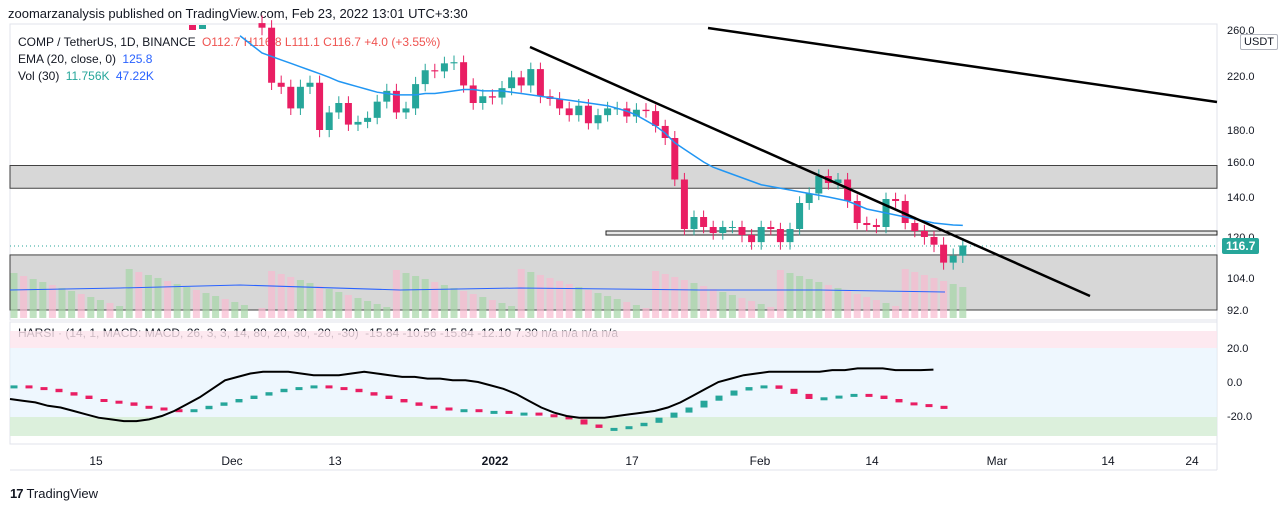 The height and width of the screenshot is (509, 1280). What do you see at coordinates (62, 493) in the screenshot?
I see `brand-name: TradingView` at bounding box center [62, 493].